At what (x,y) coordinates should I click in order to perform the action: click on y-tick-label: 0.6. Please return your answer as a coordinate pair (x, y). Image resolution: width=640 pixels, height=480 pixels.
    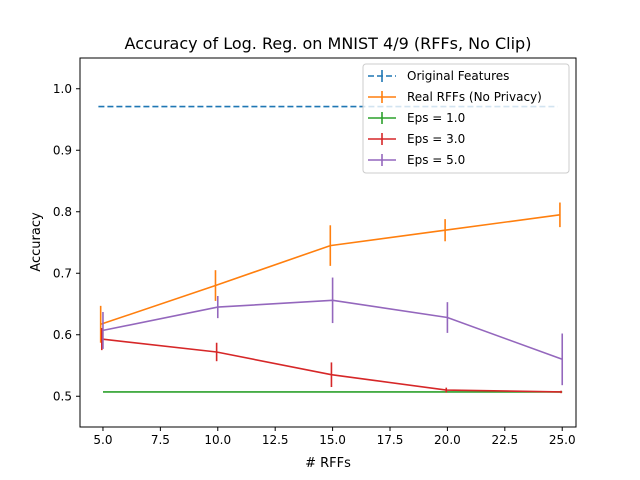
    Looking at the image, I should click on (62, 335).